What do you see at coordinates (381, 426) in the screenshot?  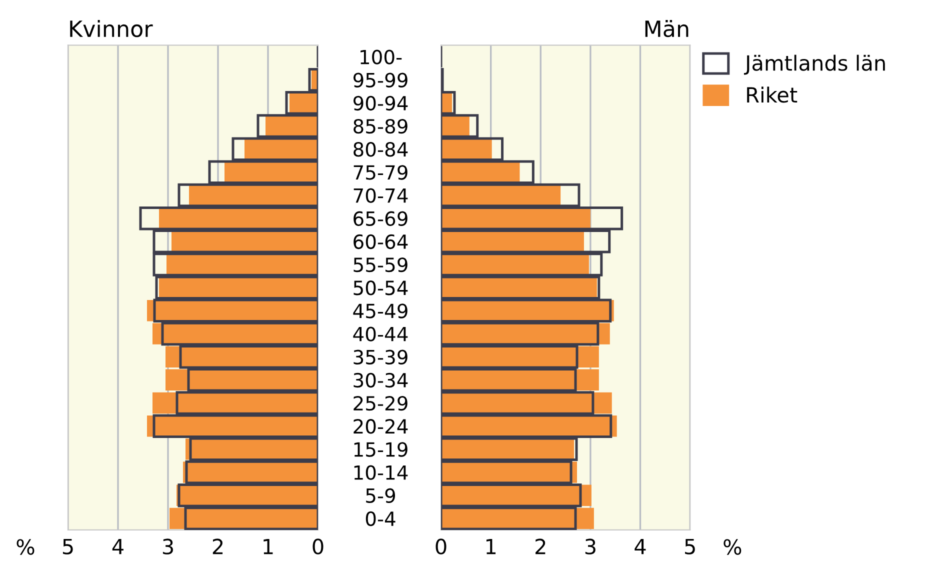 I see `y-tick-label: 20-24` at bounding box center [381, 426].